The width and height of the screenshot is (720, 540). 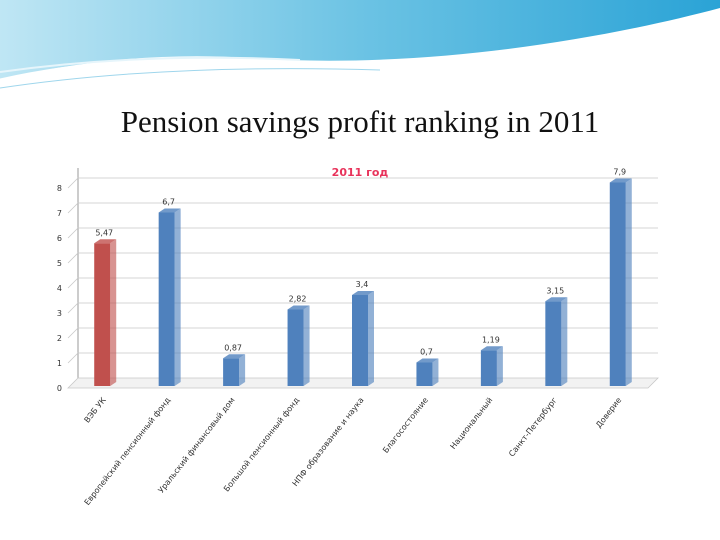 What do you see at coordinates (59, 188) in the screenshot?
I see `y-tick-label: 8` at bounding box center [59, 188].